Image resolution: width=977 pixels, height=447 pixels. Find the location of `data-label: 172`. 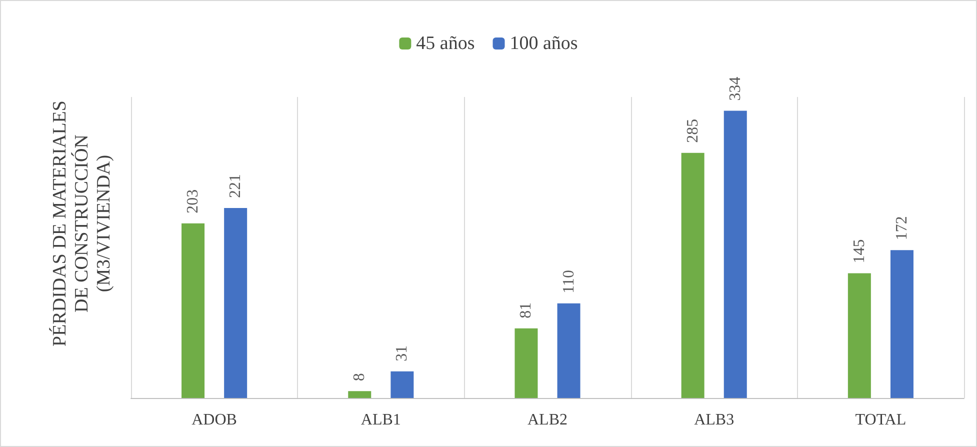

data-label: 172 is located at coordinates (901, 228).